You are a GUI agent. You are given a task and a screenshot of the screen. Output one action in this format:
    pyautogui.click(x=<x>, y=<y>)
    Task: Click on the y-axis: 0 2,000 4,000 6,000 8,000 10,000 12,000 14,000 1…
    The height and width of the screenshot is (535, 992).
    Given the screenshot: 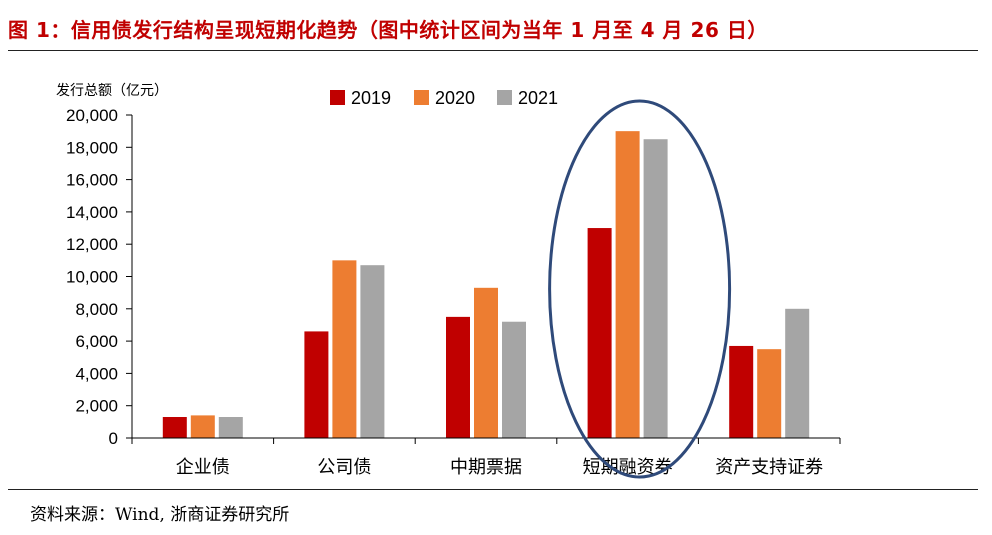 What is the action you would take?
    pyautogui.click(x=99, y=277)
    